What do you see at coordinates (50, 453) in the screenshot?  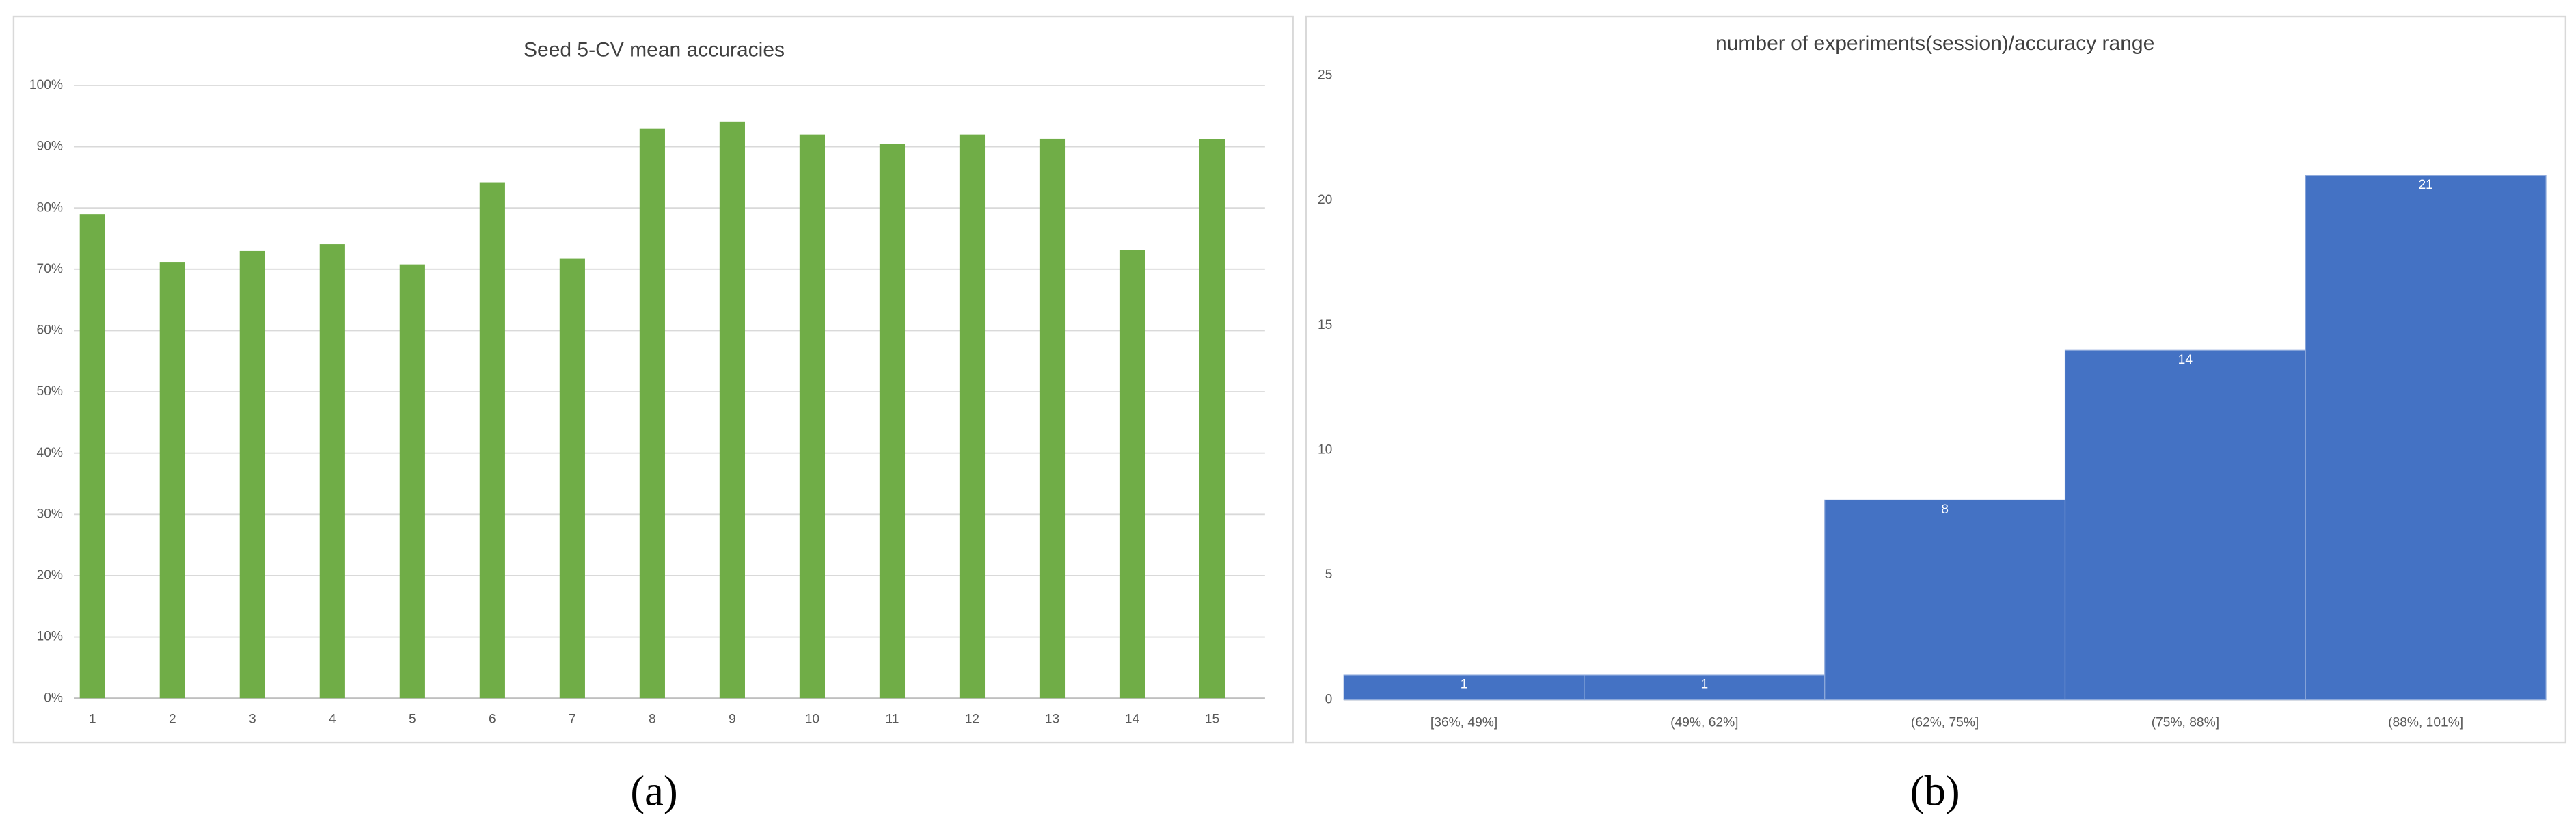 I see `y-tick-label: 40%` at bounding box center [50, 453].